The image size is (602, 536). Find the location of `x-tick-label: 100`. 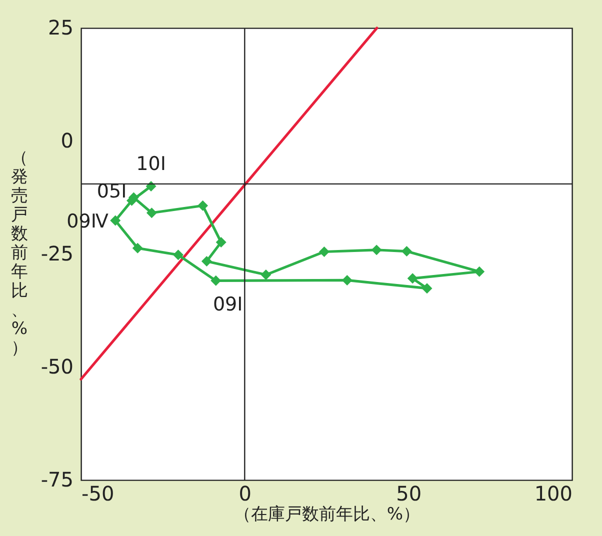

x-tick-label: 100 is located at coordinates (553, 494).